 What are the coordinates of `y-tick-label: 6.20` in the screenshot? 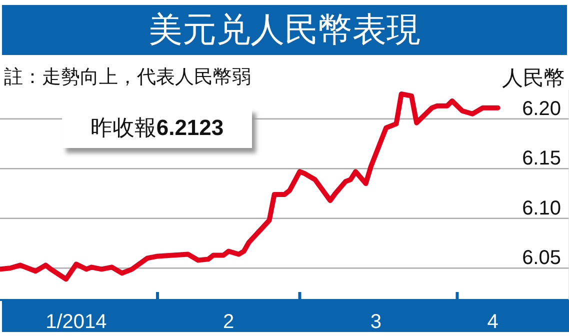 It's located at (541, 109).